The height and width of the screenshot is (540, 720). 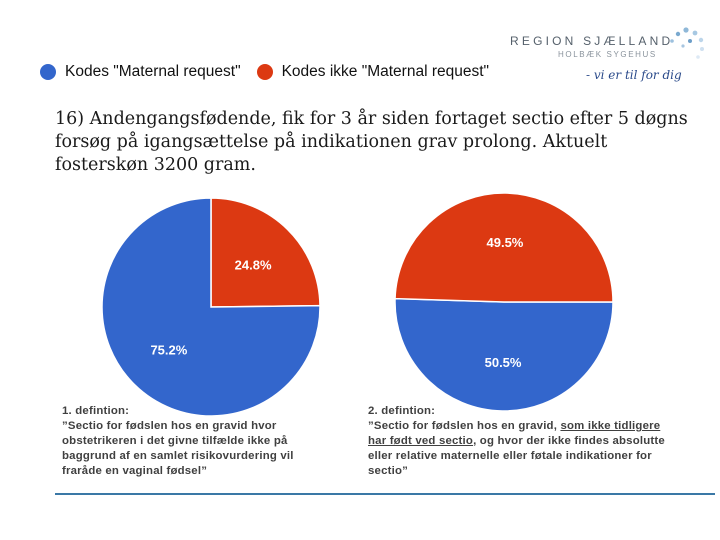 I want to click on legend-swatch-red, so click(x=264, y=72).